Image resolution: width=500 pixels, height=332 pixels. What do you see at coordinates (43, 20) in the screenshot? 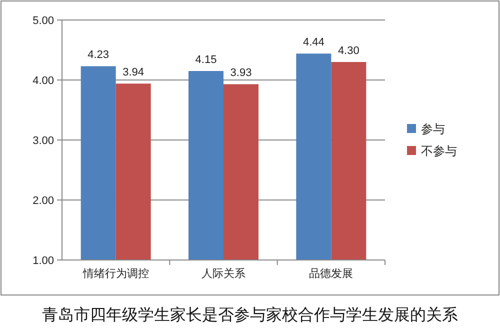
I see `y-tick-label: 5.00` at bounding box center [43, 20].